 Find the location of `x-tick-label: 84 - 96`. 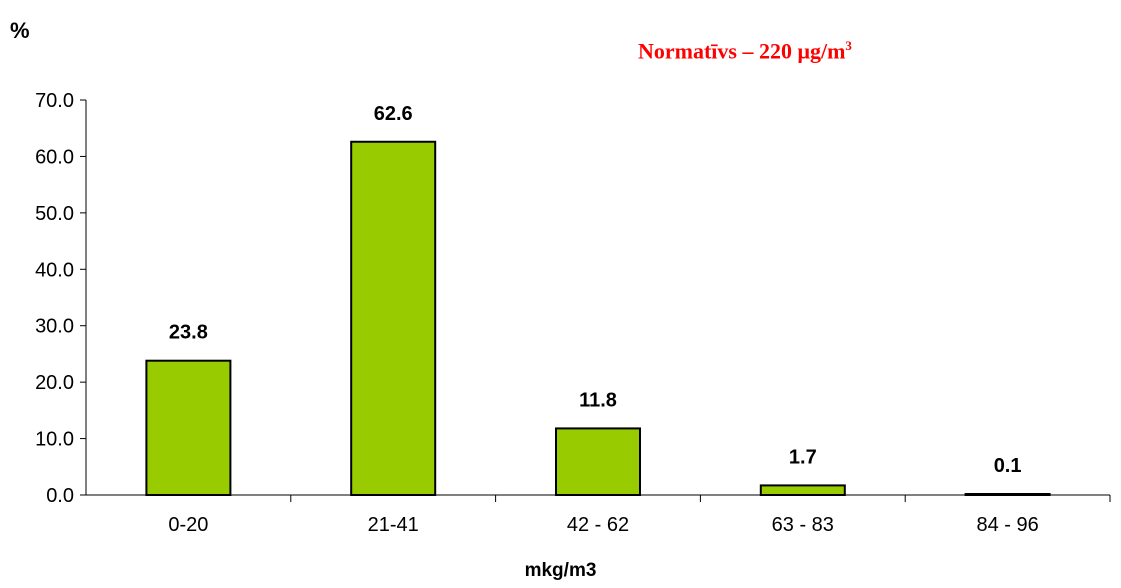

x-tick-label: 84 - 96 is located at coordinates (1007, 525).